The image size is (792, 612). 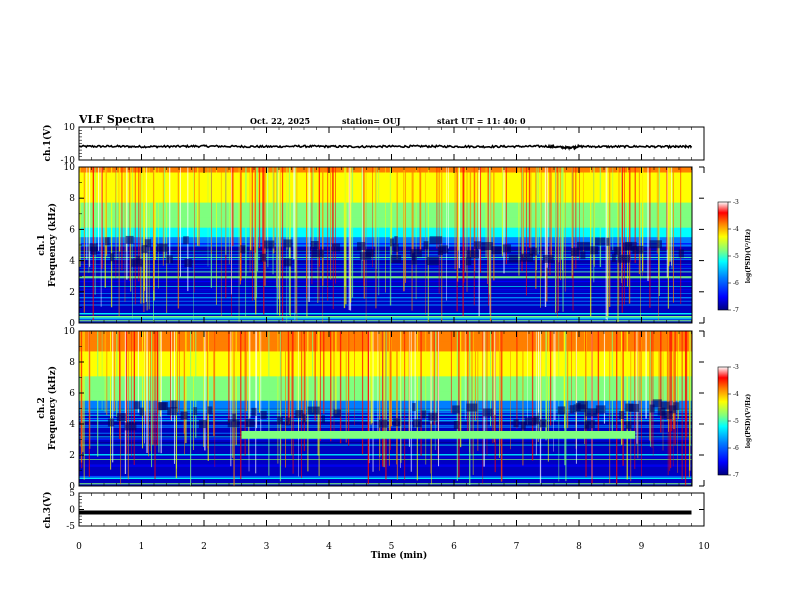 What do you see at coordinates (438, 434) in the screenshot?
I see `spectrogram-emission` at bounding box center [438, 434].